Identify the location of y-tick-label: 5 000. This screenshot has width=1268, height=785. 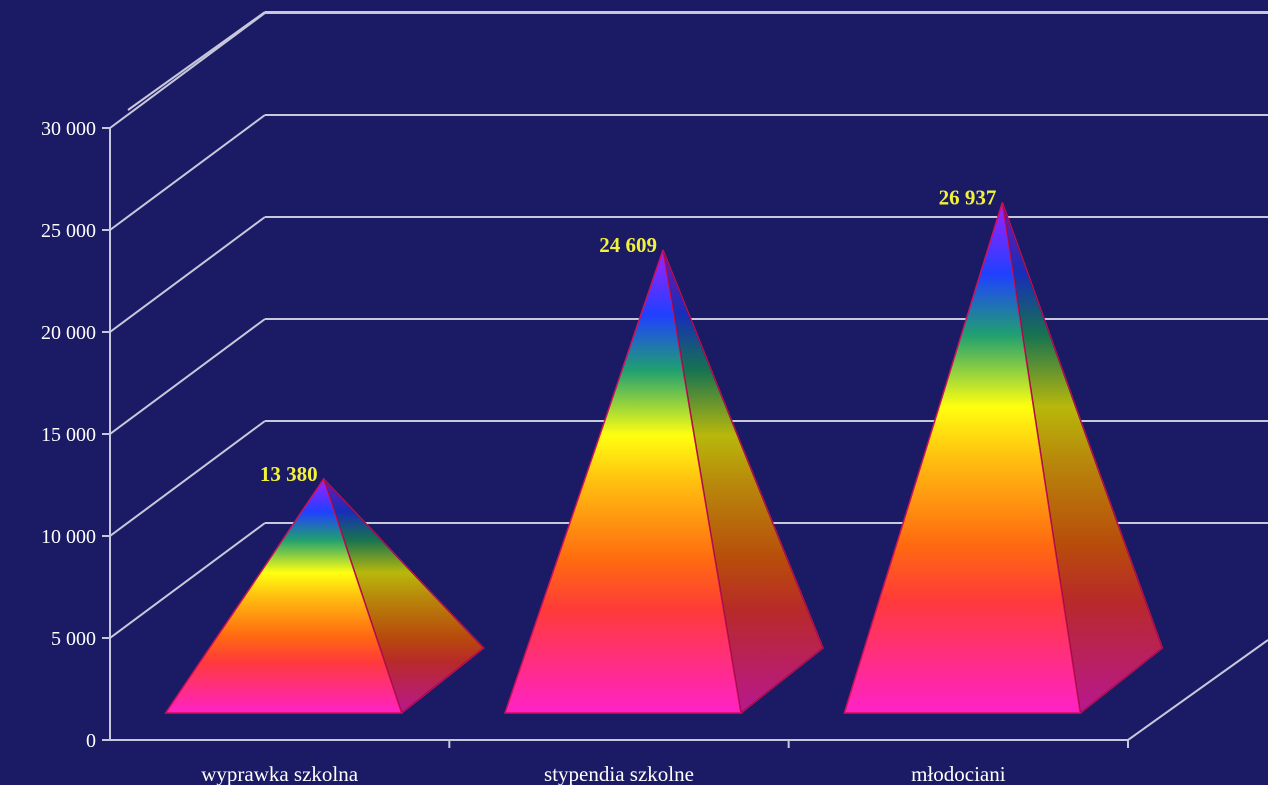
(73, 639).